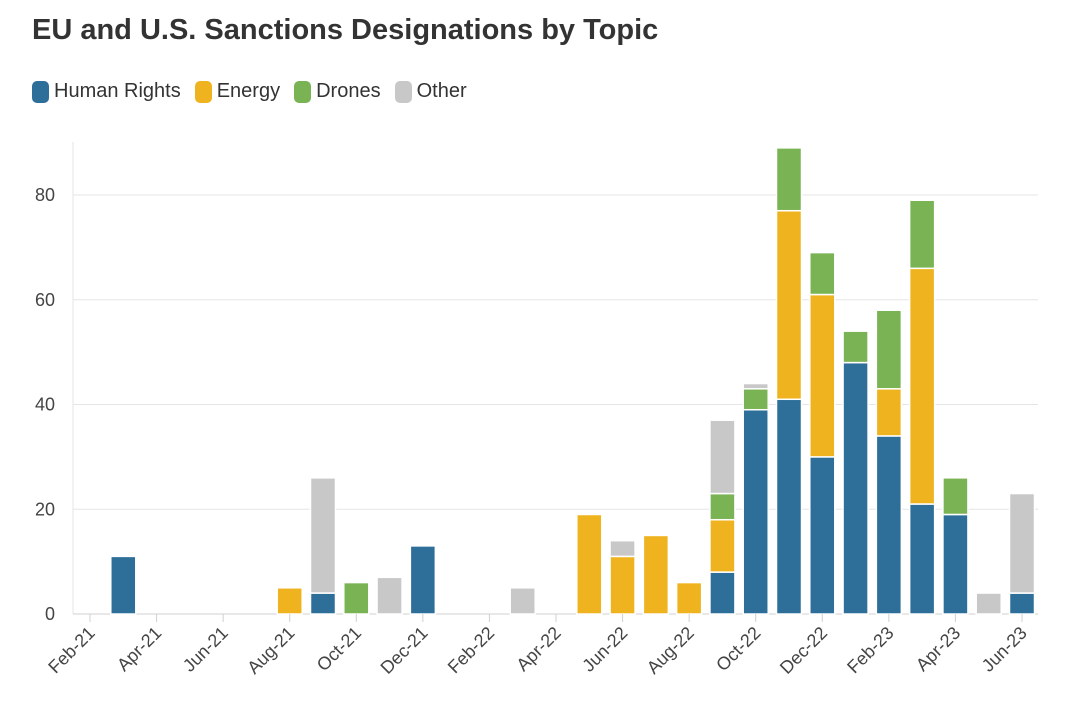 Image resolution: width=1065 pixels, height=709 pixels. Describe the element at coordinates (339, 649) in the screenshot. I see `x-tick-label: Oct-21` at that location.